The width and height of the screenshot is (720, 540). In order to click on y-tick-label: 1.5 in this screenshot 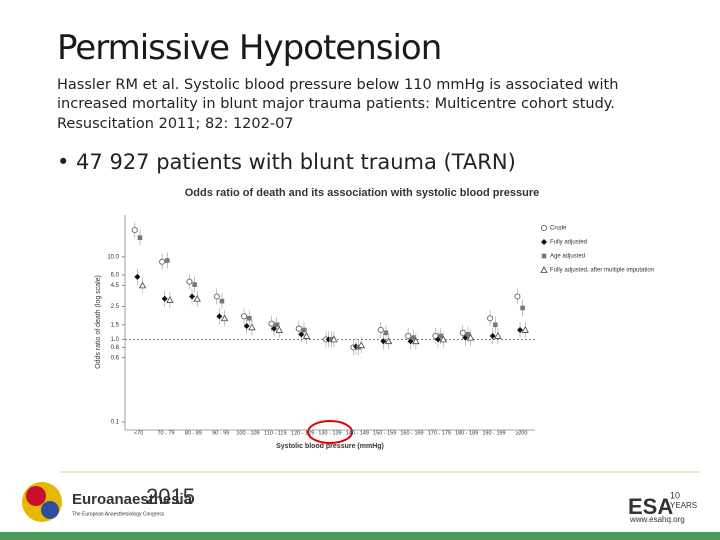, I will do `click(115, 325)`.